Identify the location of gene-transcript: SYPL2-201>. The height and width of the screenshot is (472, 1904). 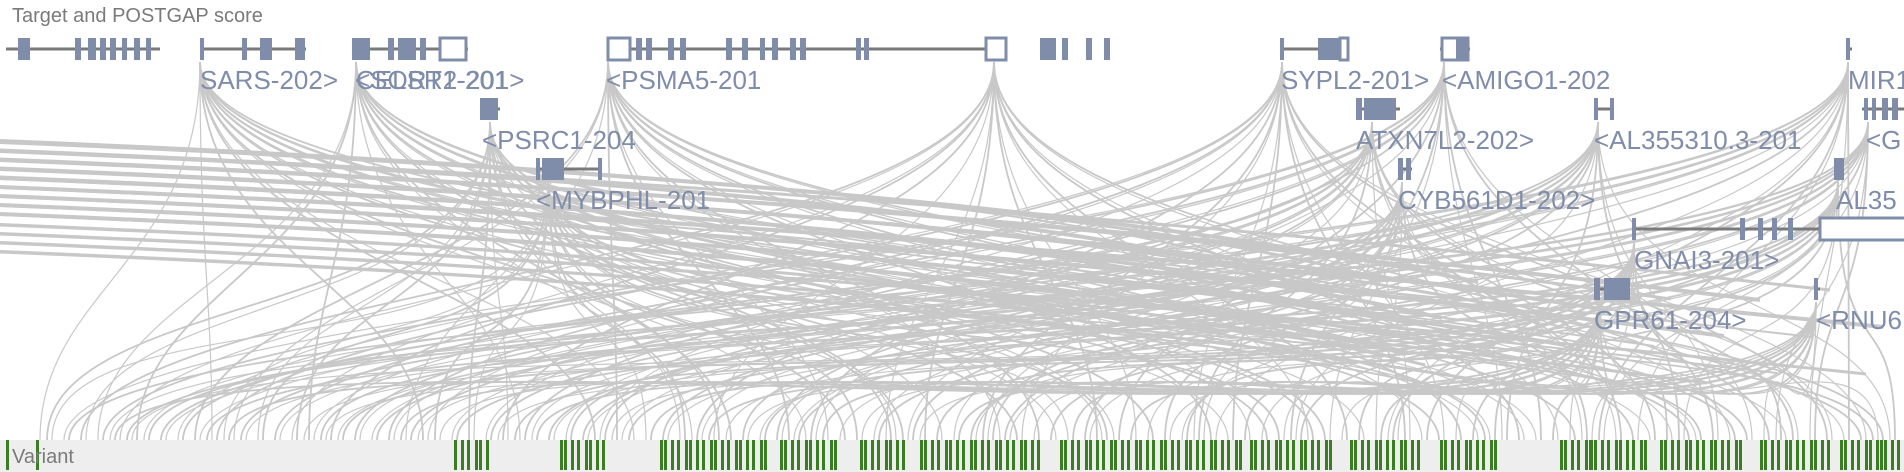
(1354, 65).